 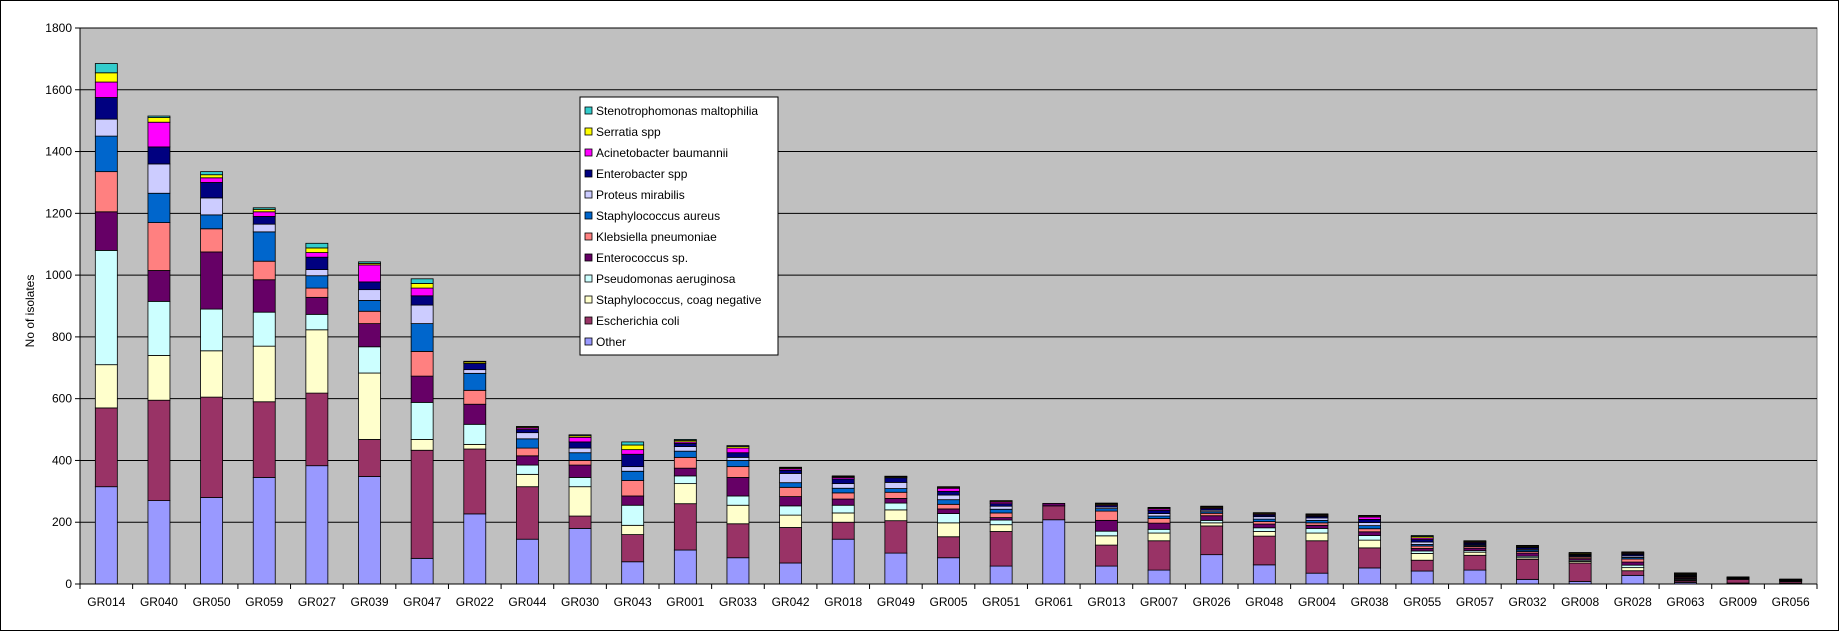 What do you see at coordinates (1791, 602) in the screenshot?
I see `x-tick-label: GR056` at bounding box center [1791, 602].